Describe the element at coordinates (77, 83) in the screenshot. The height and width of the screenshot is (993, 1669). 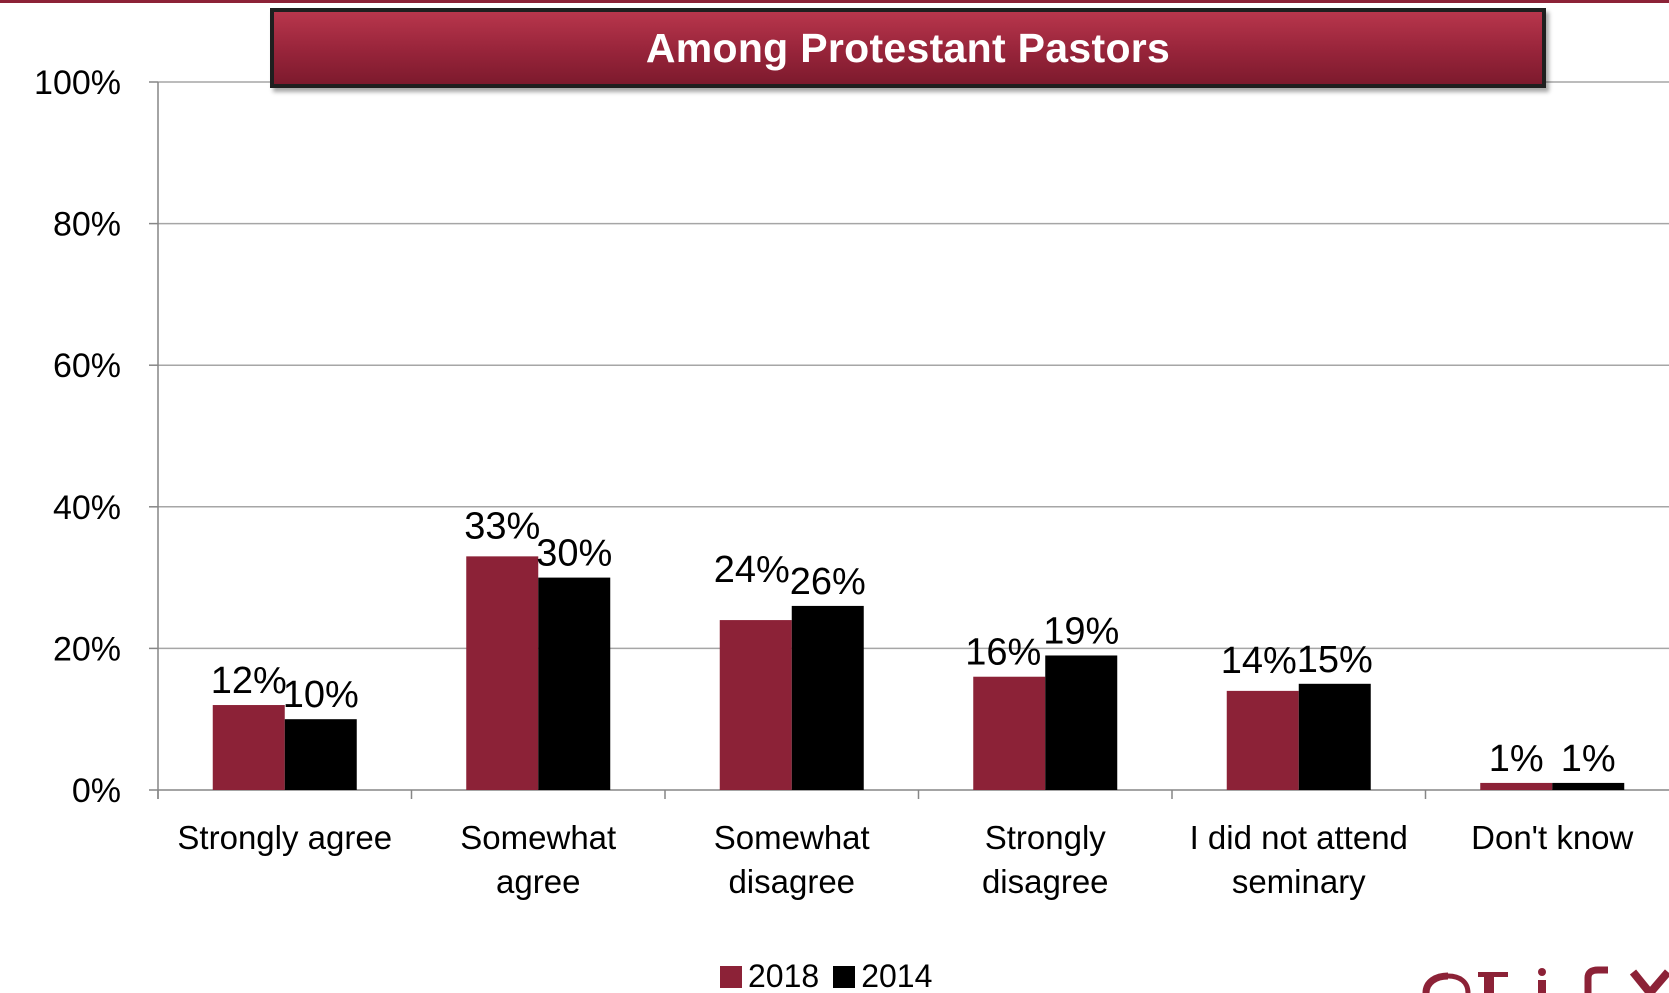
I see `y-tick-label: 100%` at that location.